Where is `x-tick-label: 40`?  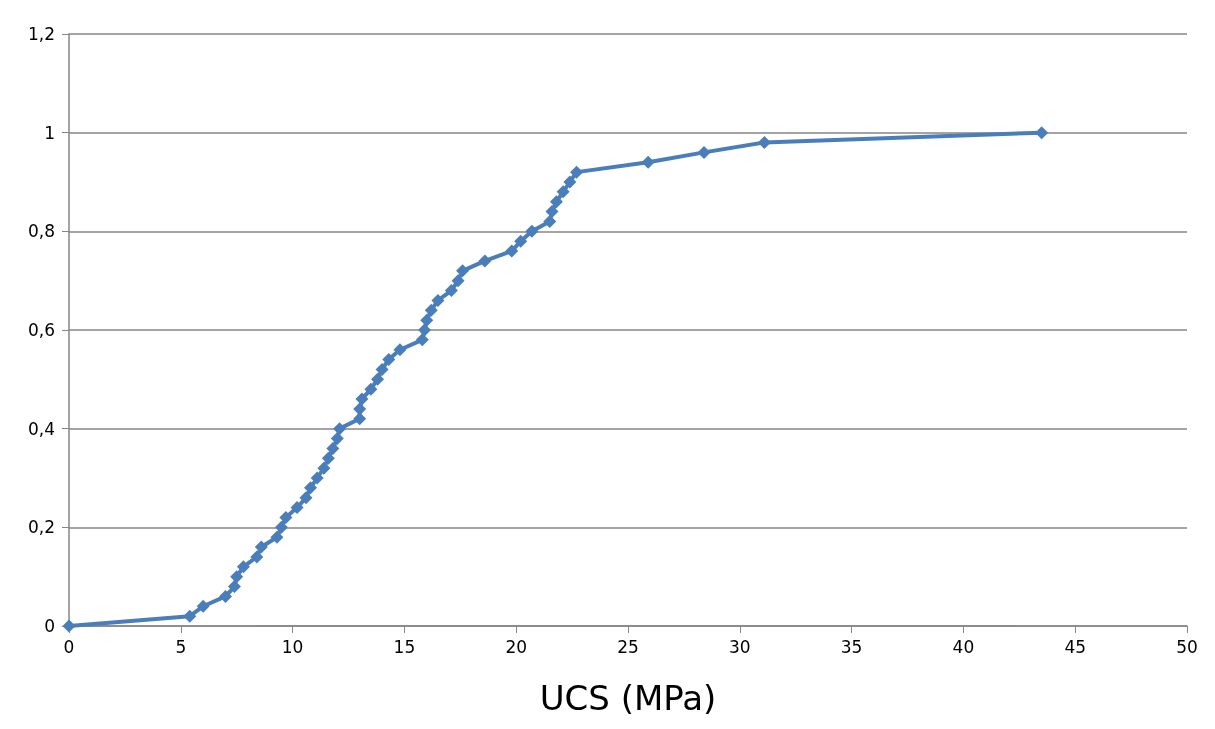
x-tick-label: 40 is located at coordinates (963, 646).